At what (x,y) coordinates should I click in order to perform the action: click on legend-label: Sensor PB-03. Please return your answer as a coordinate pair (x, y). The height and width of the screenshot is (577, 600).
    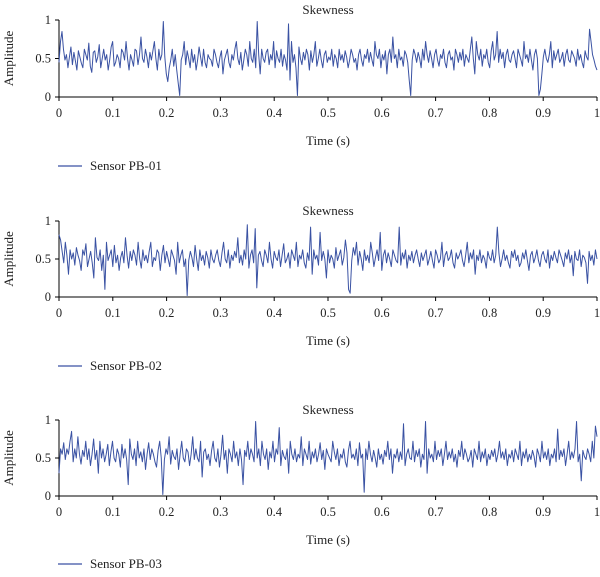
    Looking at the image, I should click on (126, 563).